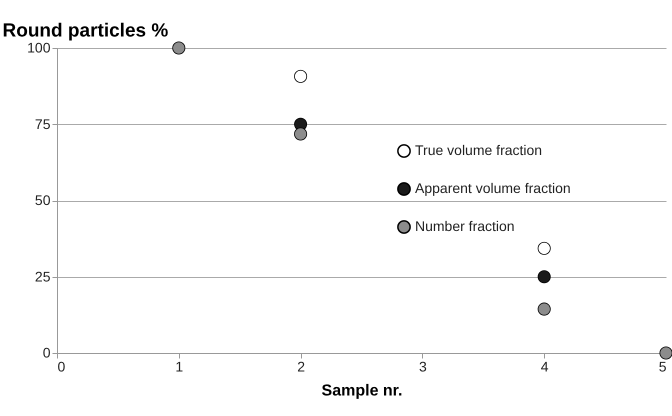  What do you see at coordinates (179, 366) in the screenshot?
I see `x-tick-label: 1` at bounding box center [179, 366].